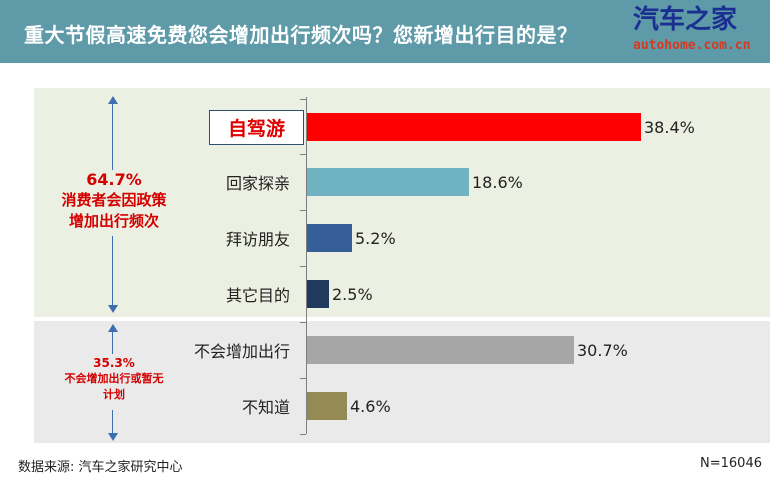 The width and height of the screenshot is (770, 478). What do you see at coordinates (685, 20) in the screenshot?
I see `autohome-logo: 汽车之家` at bounding box center [685, 20].